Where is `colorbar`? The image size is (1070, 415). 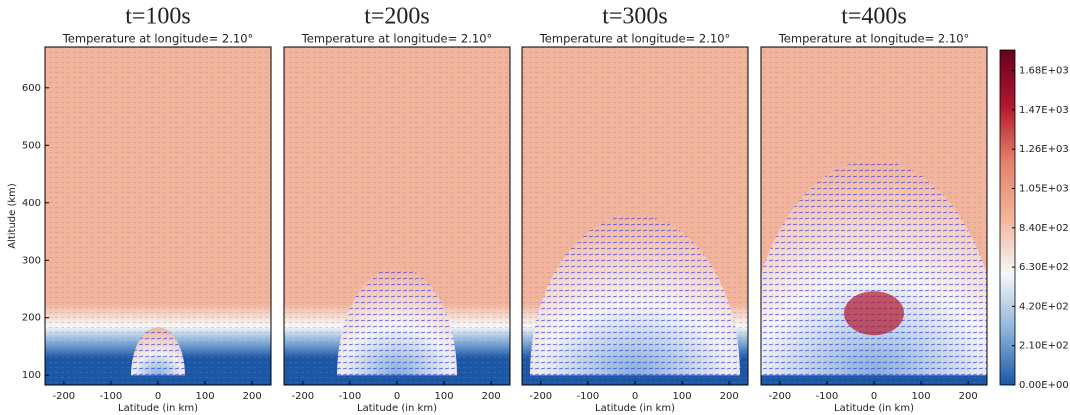 colorbar is located at coordinates (1007, 217).